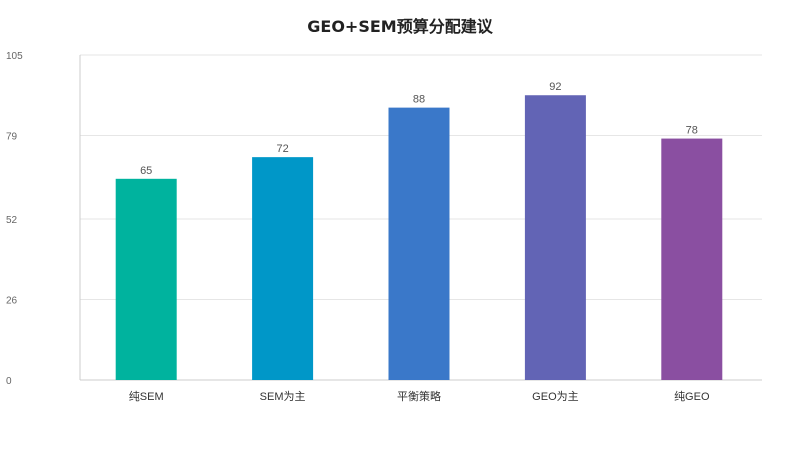 Image resolution: width=800 pixels, height=450 pixels. What do you see at coordinates (12, 301) in the screenshot?
I see `y-tick-label: 26` at bounding box center [12, 301].